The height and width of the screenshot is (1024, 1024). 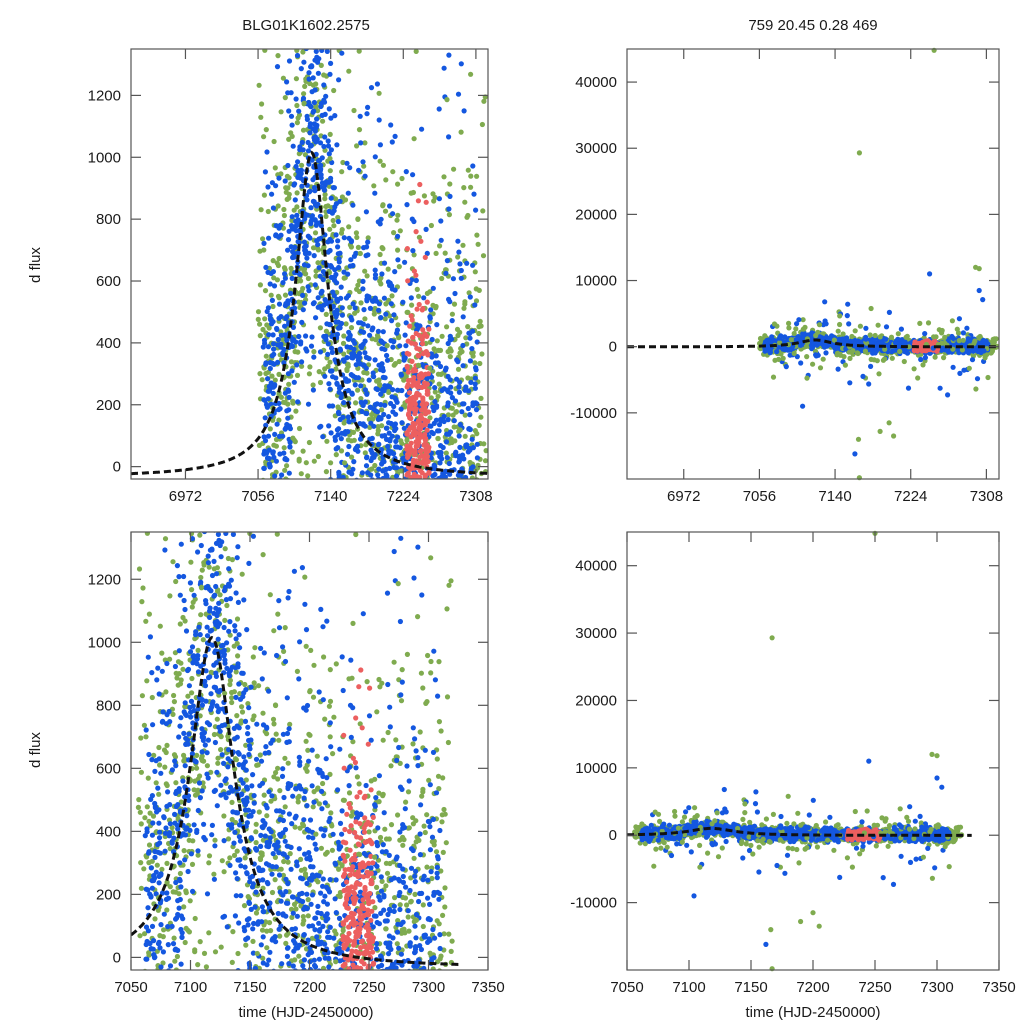 What do you see at coordinates (117, 467) in the screenshot?
I see `y-tick-label: 0` at bounding box center [117, 467].